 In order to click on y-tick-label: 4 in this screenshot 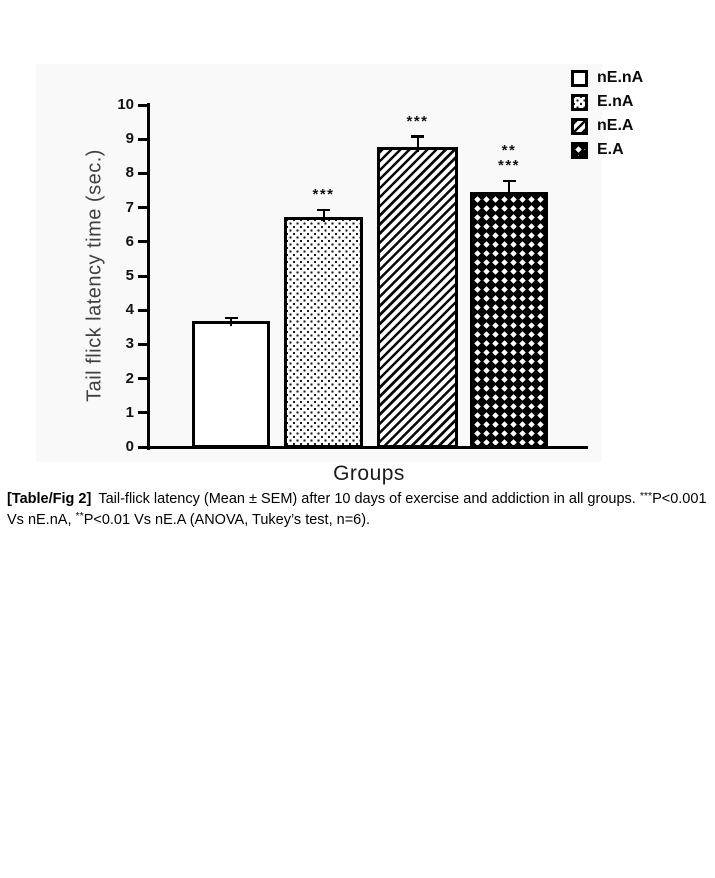, I will do `click(129, 310)`.